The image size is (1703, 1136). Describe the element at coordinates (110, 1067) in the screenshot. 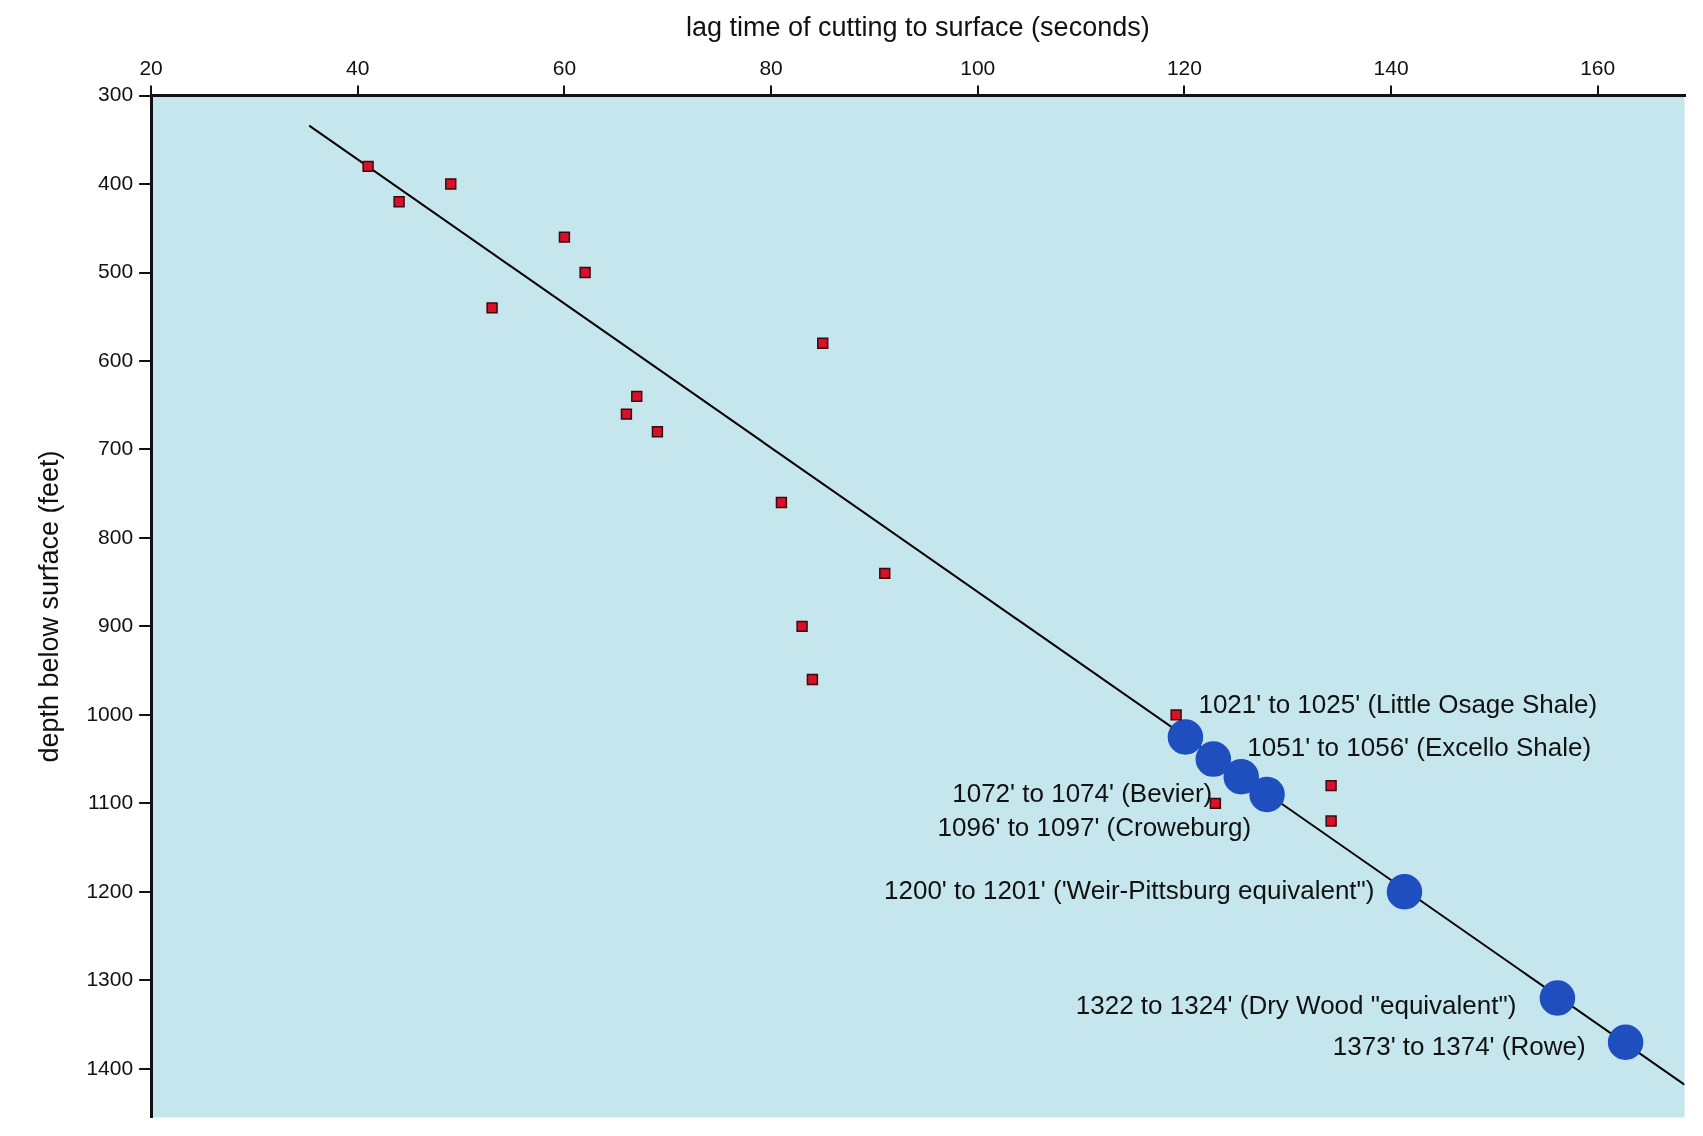

I see `y-tick-label: 1400` at that location.